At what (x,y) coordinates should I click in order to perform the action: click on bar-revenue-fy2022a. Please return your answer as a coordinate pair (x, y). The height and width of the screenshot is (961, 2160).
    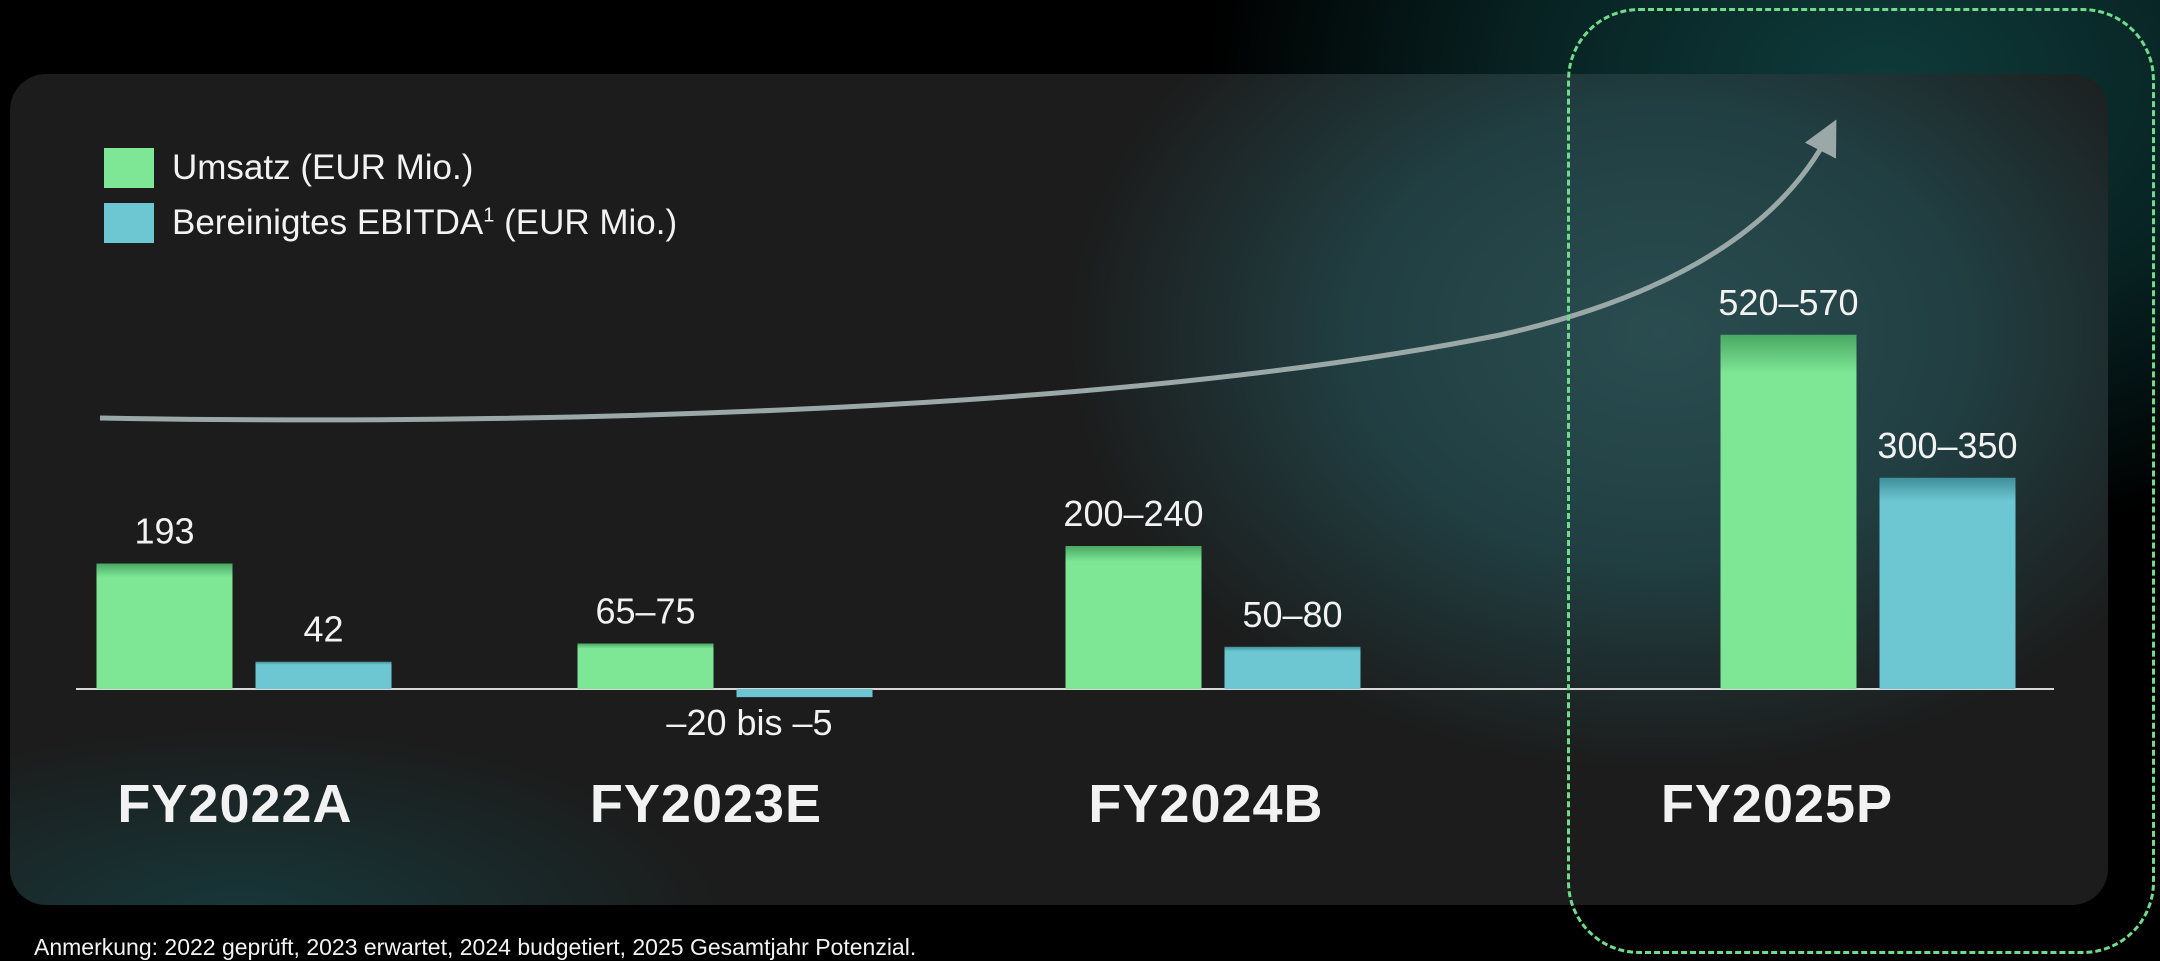
    Looking at the image, I should click on (164, 626).